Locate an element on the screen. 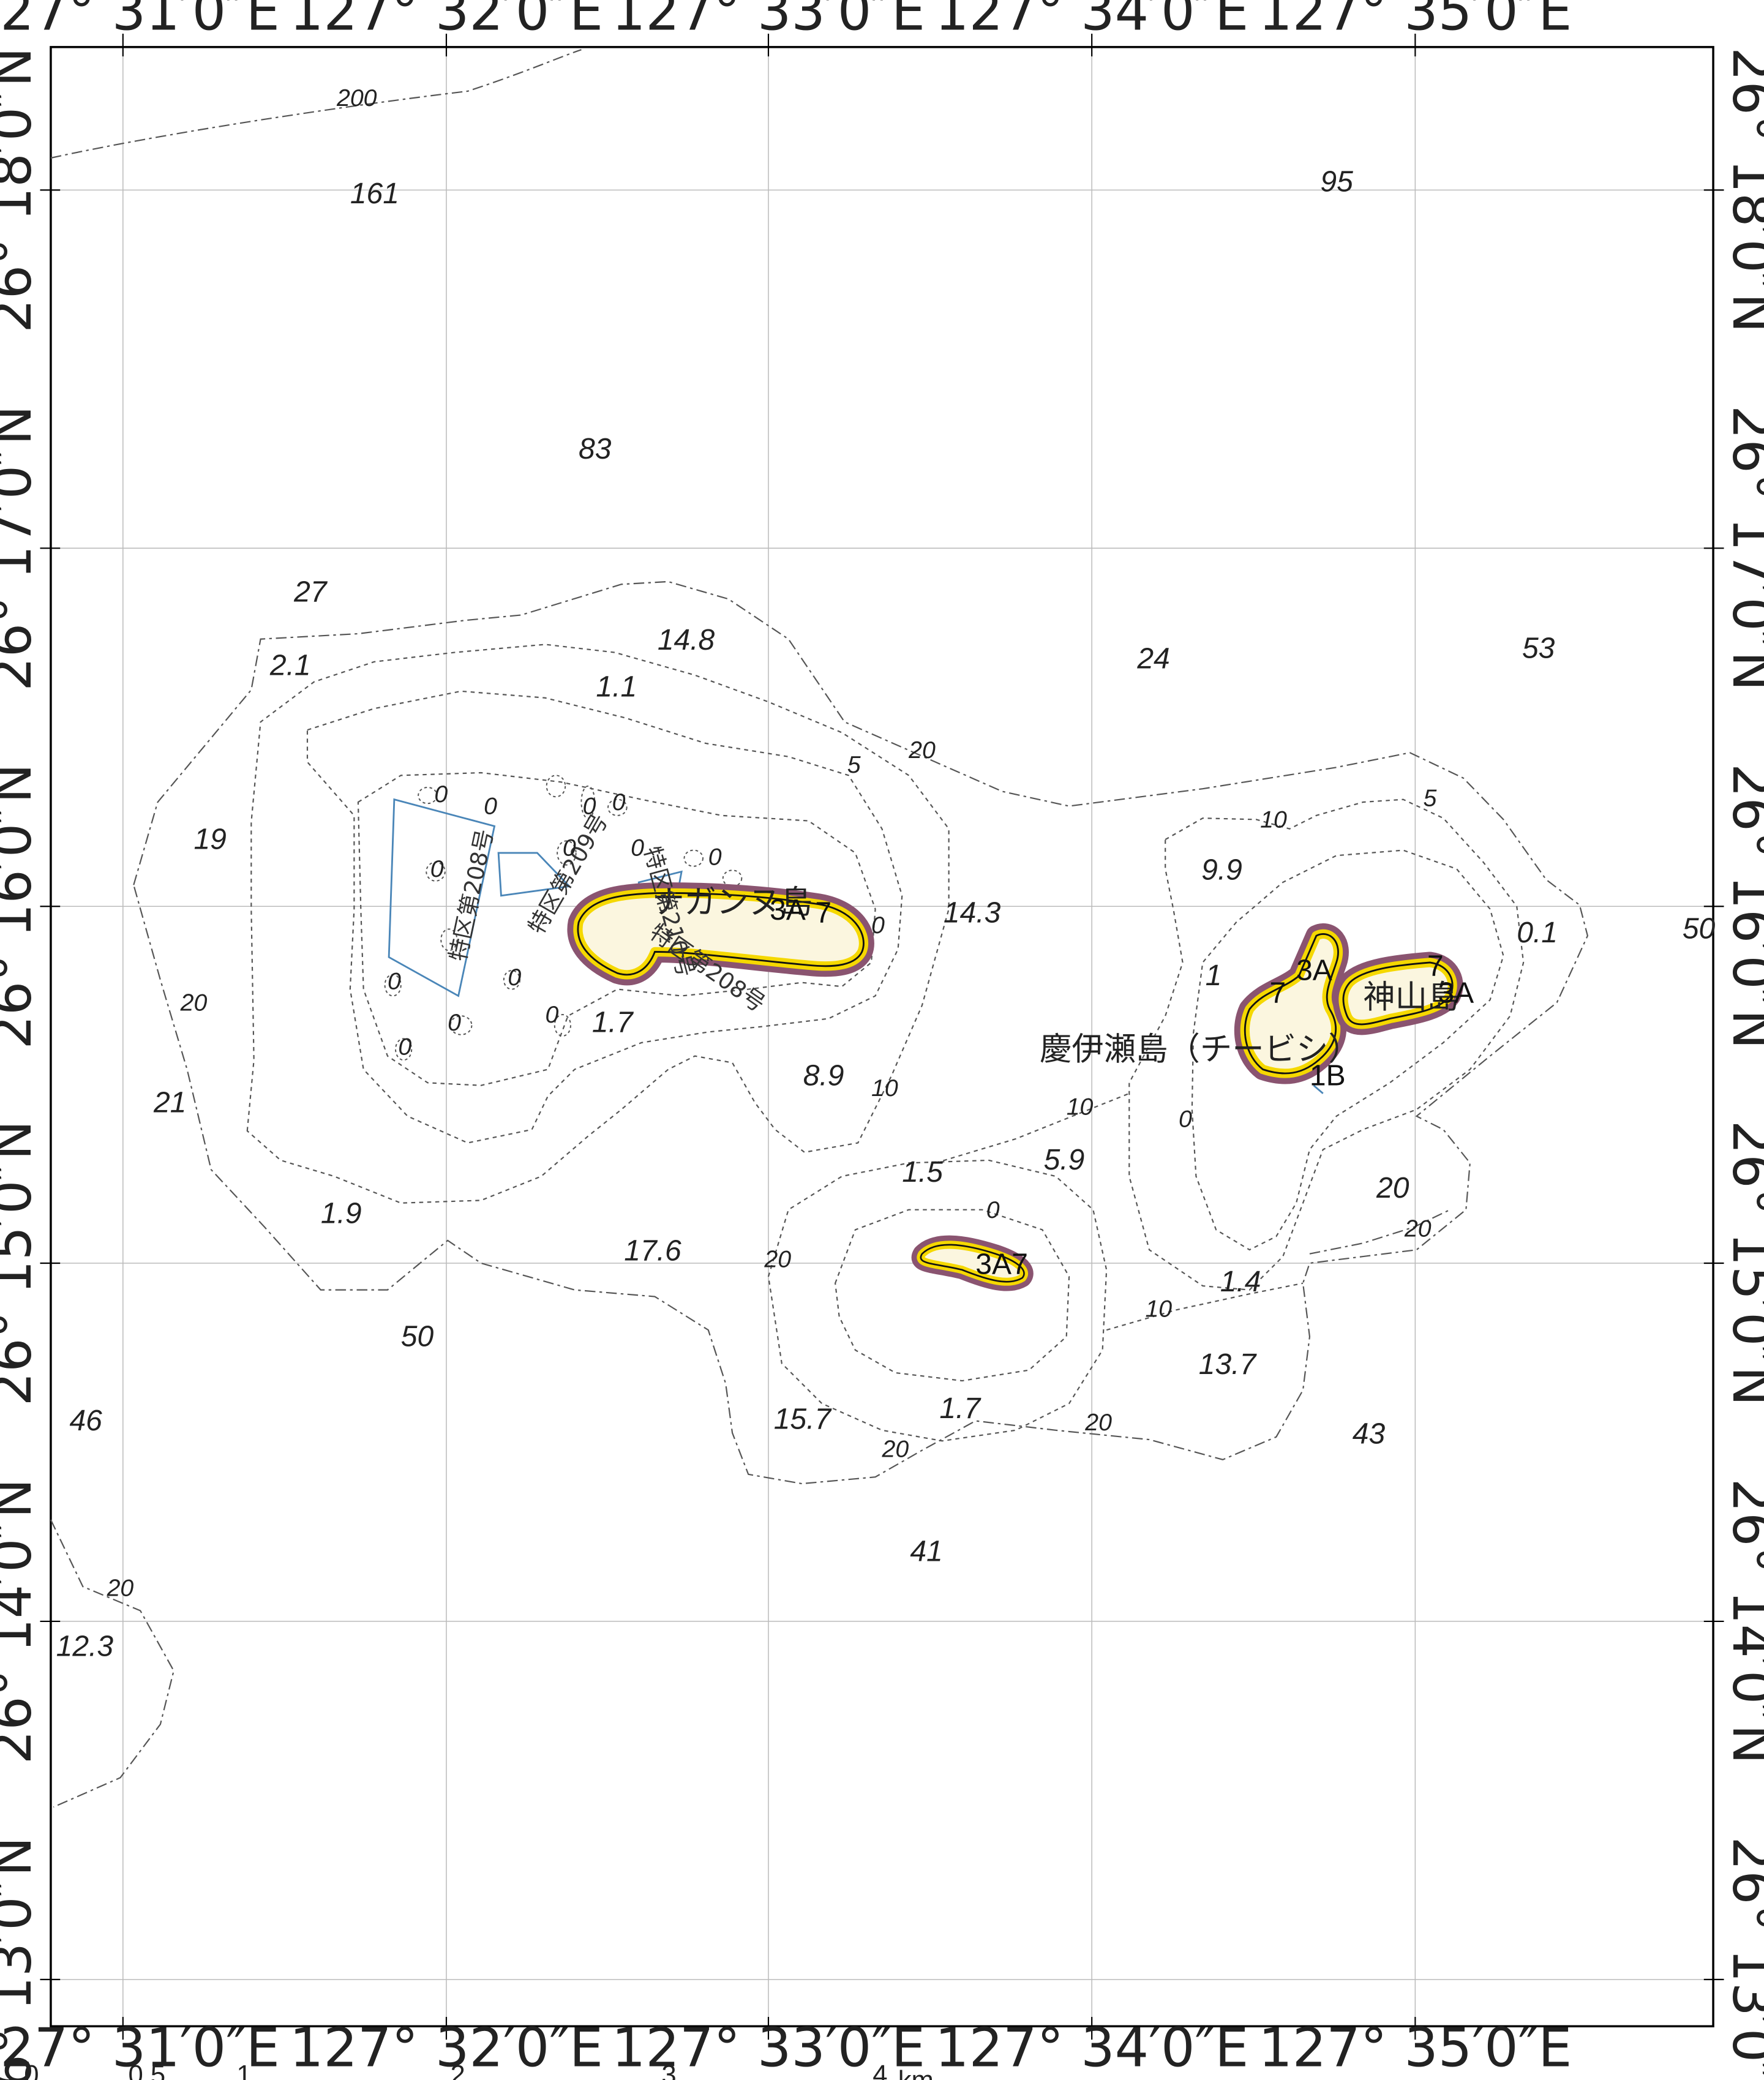 Image resolution: width=1764 pixels, height=2080 pixels. sounding: 1.5 is located at coordinates (922, 1172).